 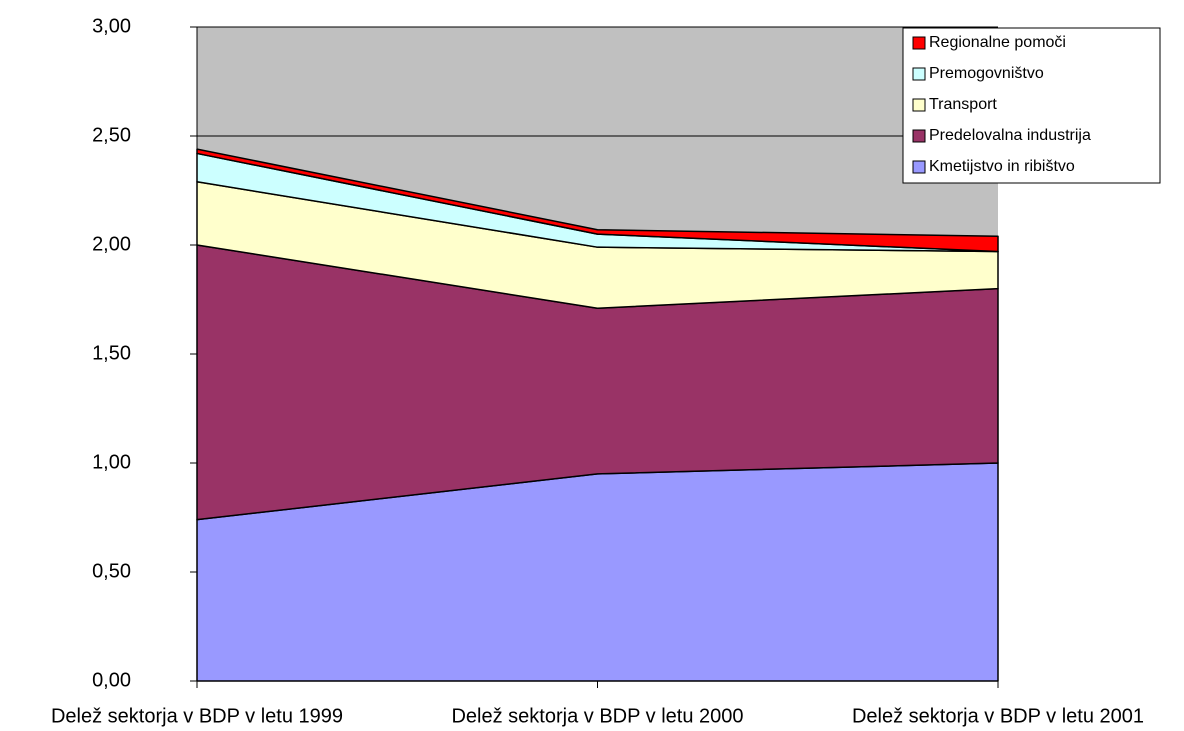 What do you see at coordinates (111, 244) in the screenshot?
I see `y-tick-label: 2,00` at bounding box center [111, 244].